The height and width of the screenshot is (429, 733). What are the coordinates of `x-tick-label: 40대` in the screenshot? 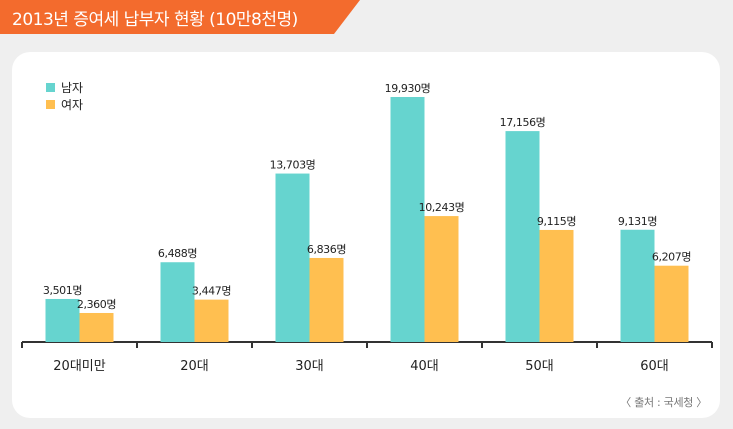 It's located at (424, 366).